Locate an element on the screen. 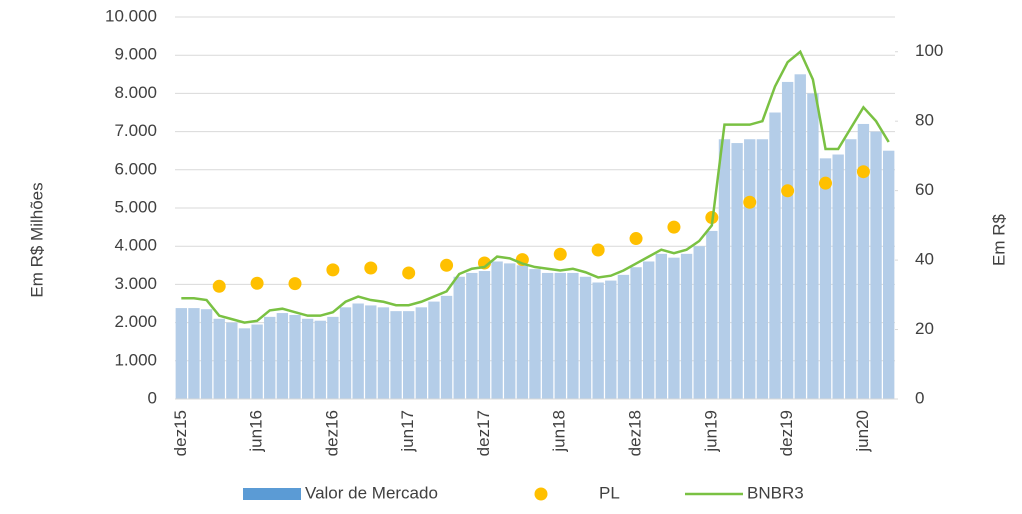 The height and width of the screenshot is (514, 1022). y-tick-label: 4.000 is located at coordinates (135, 245).